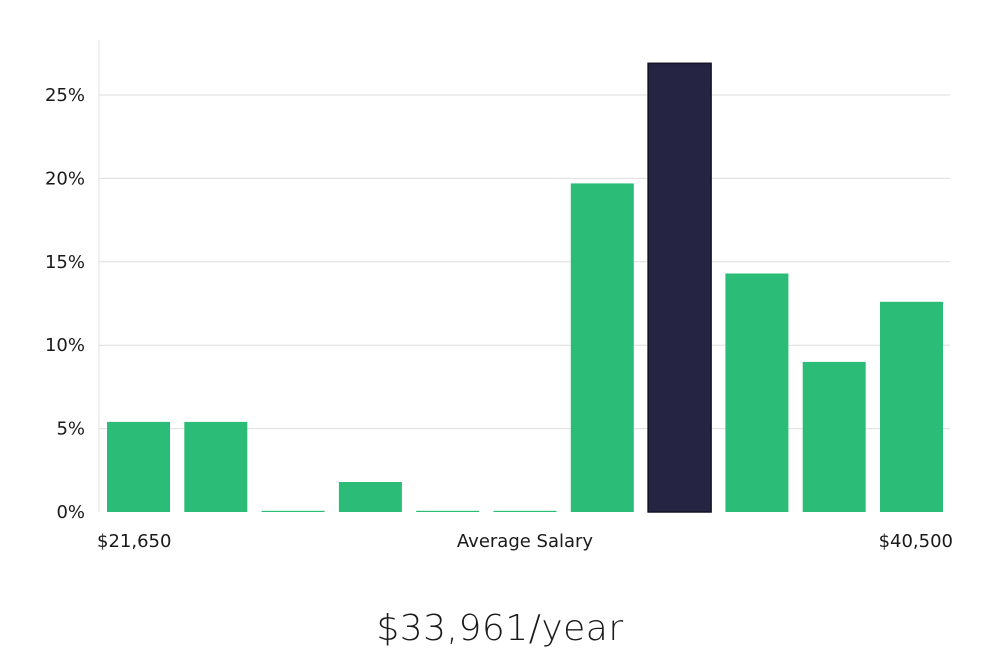  What do you see at coordinates (525, 541) in the screenshot?
I see `x-axis-label: Average Salary` at bounding box center [525, 541].